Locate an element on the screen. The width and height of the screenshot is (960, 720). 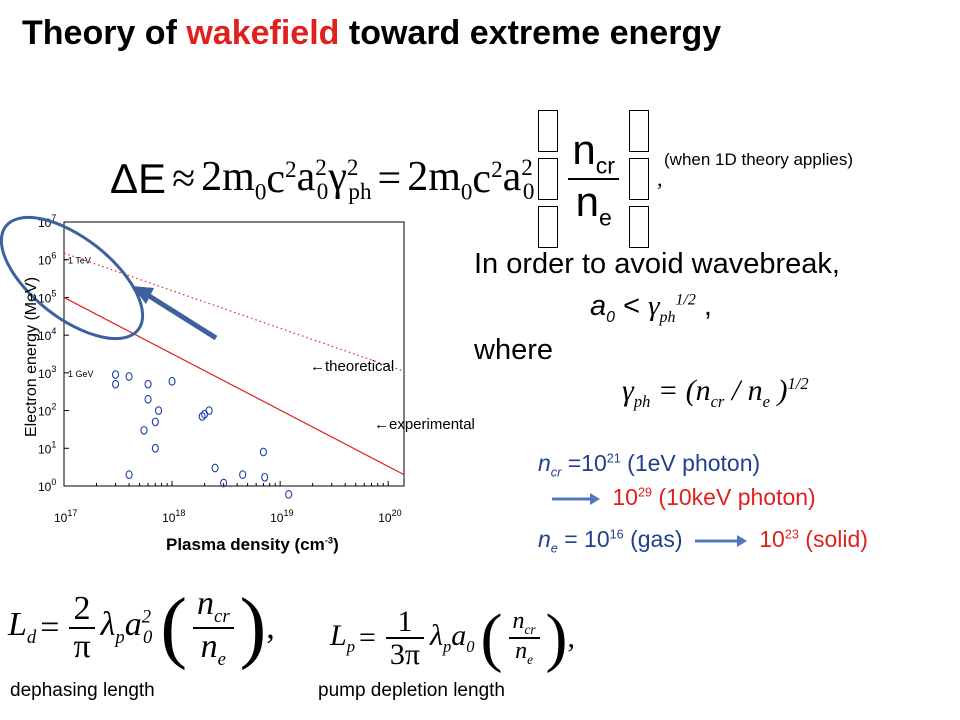
y-tick-label: 10⁰ is located at coordinates (47, 485).